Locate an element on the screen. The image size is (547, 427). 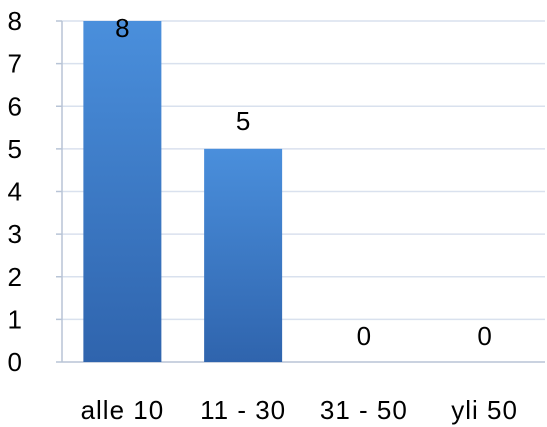
y-tick-label: 5 is located at coordinates (15, 149).